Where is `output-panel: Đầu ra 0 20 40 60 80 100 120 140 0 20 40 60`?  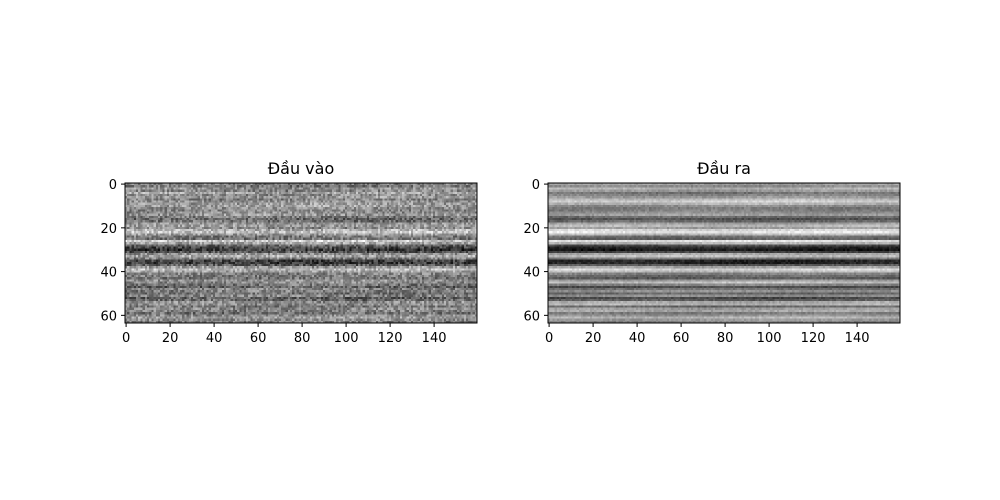
output-panel: Đầu ra 0 20 40 60 80 100 120 140 0 20 40 60 is located at coordinates (712, 252).